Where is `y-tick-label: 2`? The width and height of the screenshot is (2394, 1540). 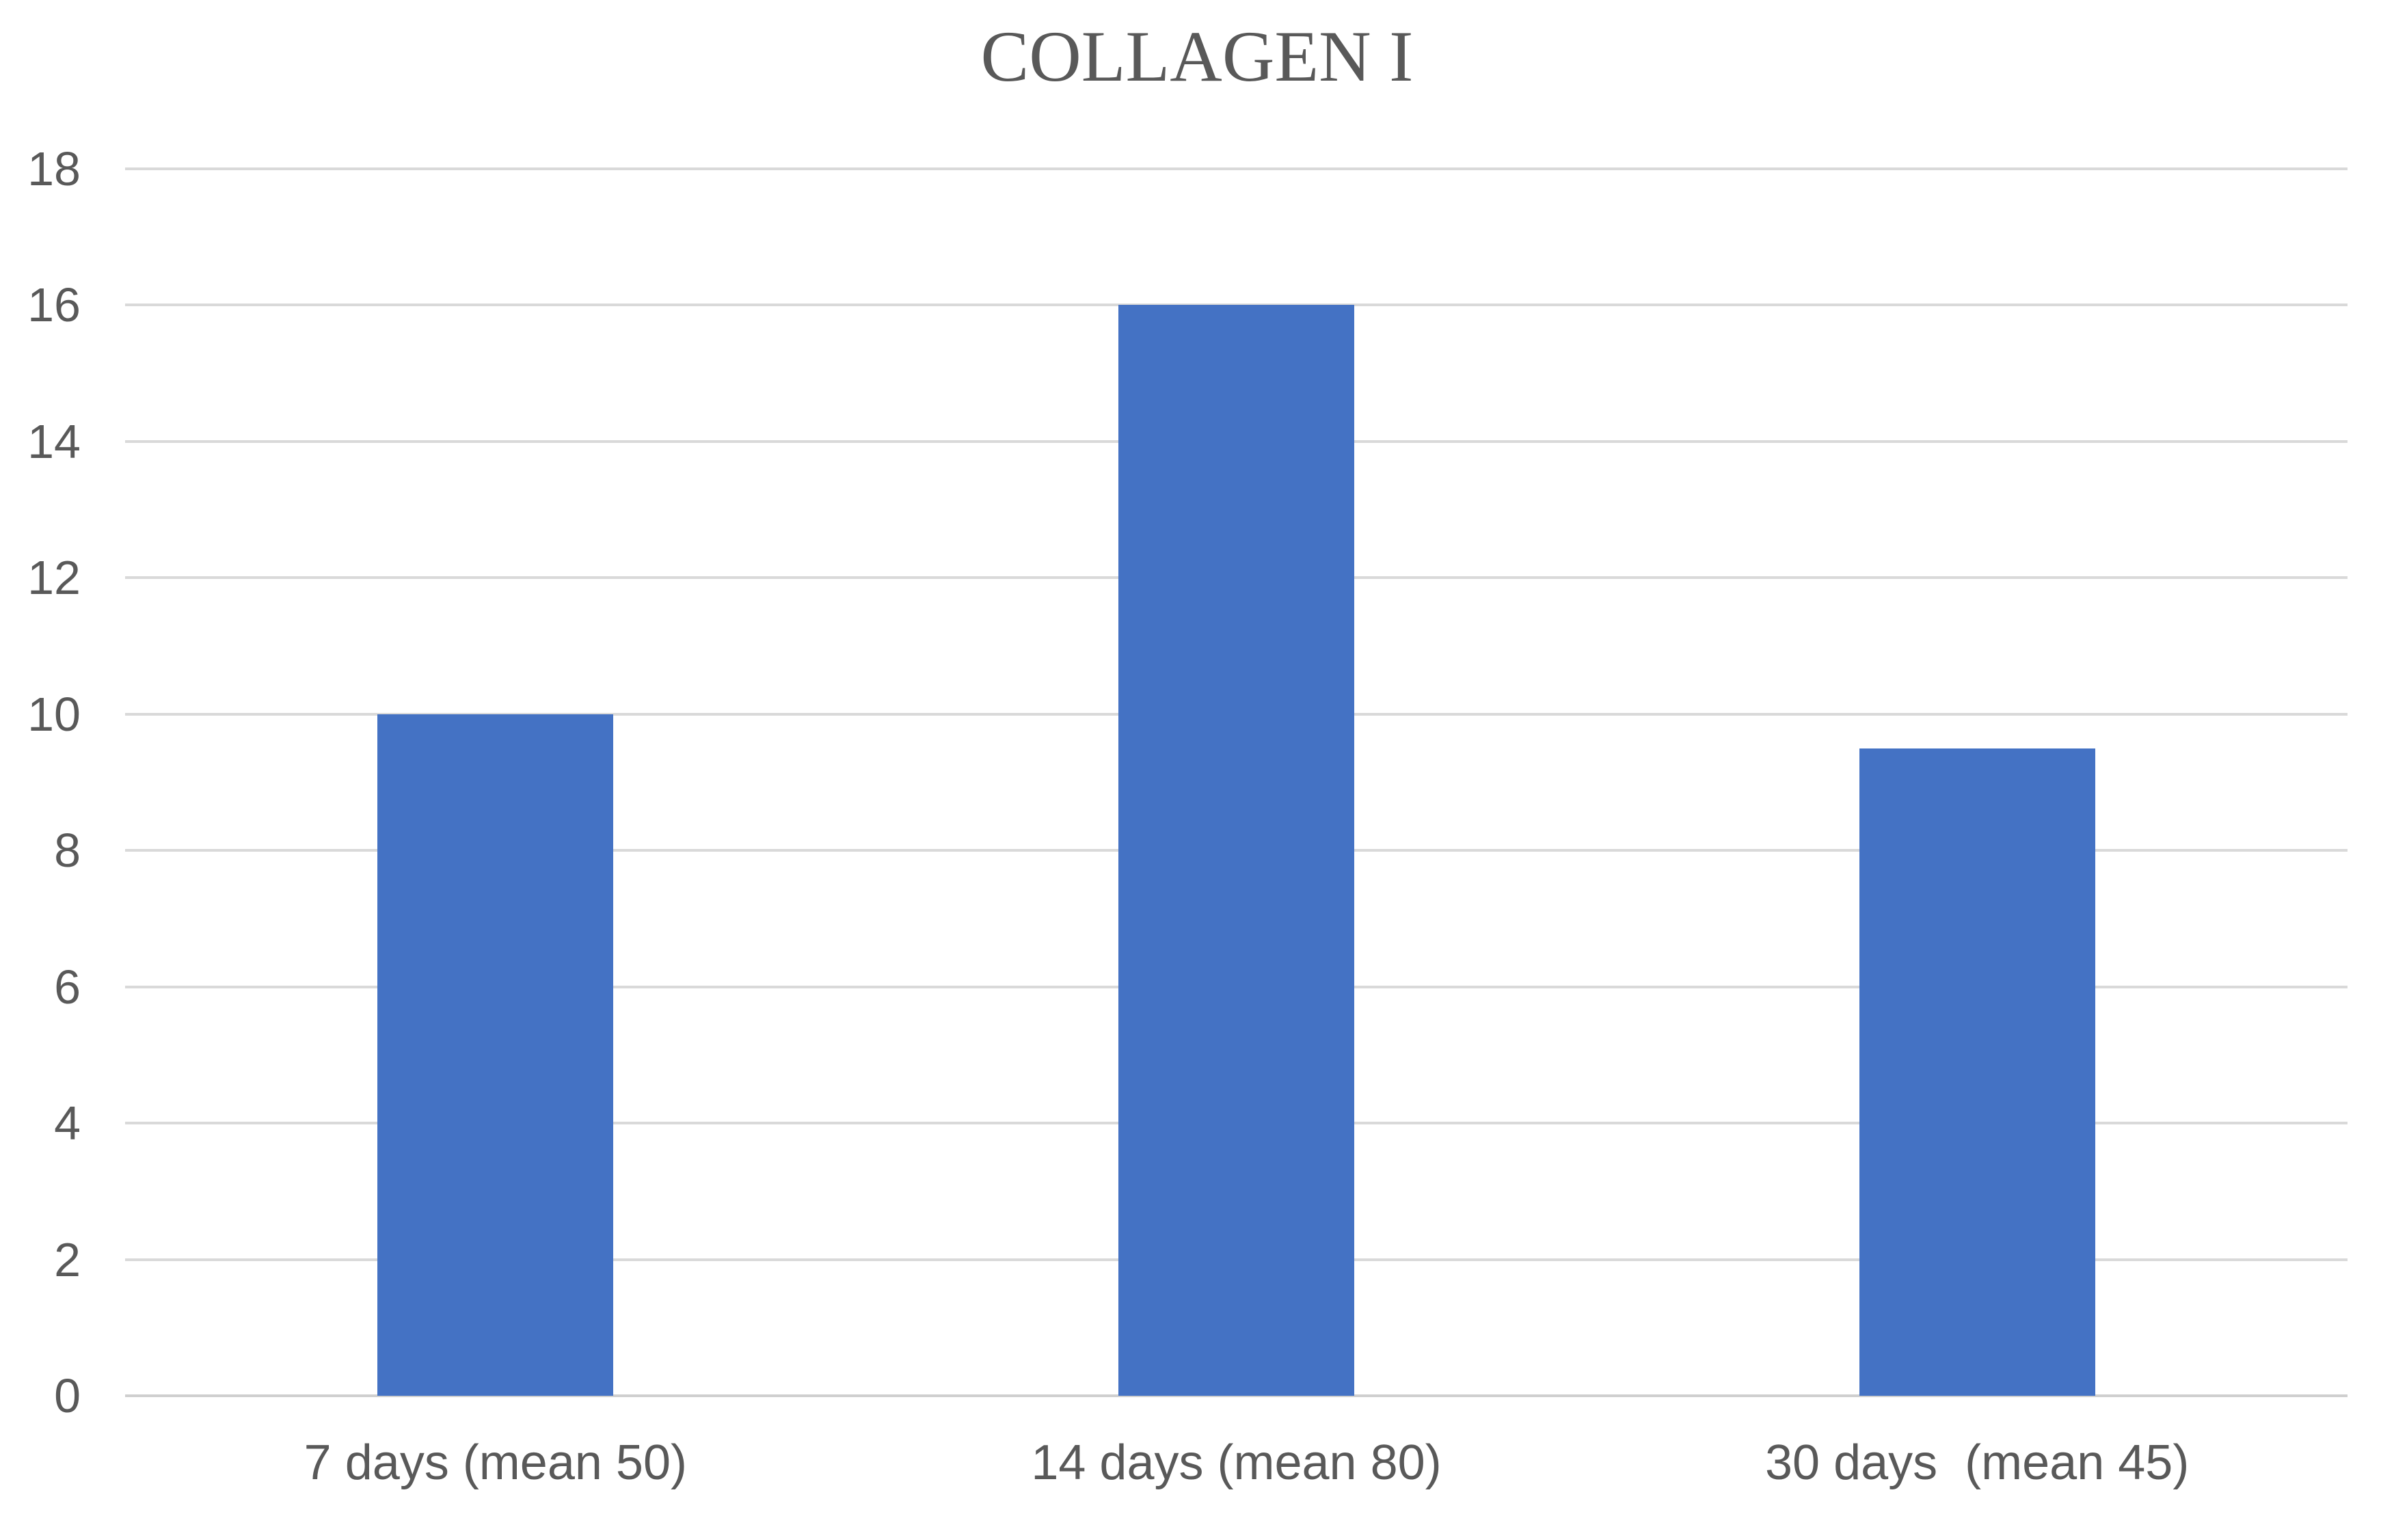
y-tick-label: 2 is located at coordinates (67, 1259).